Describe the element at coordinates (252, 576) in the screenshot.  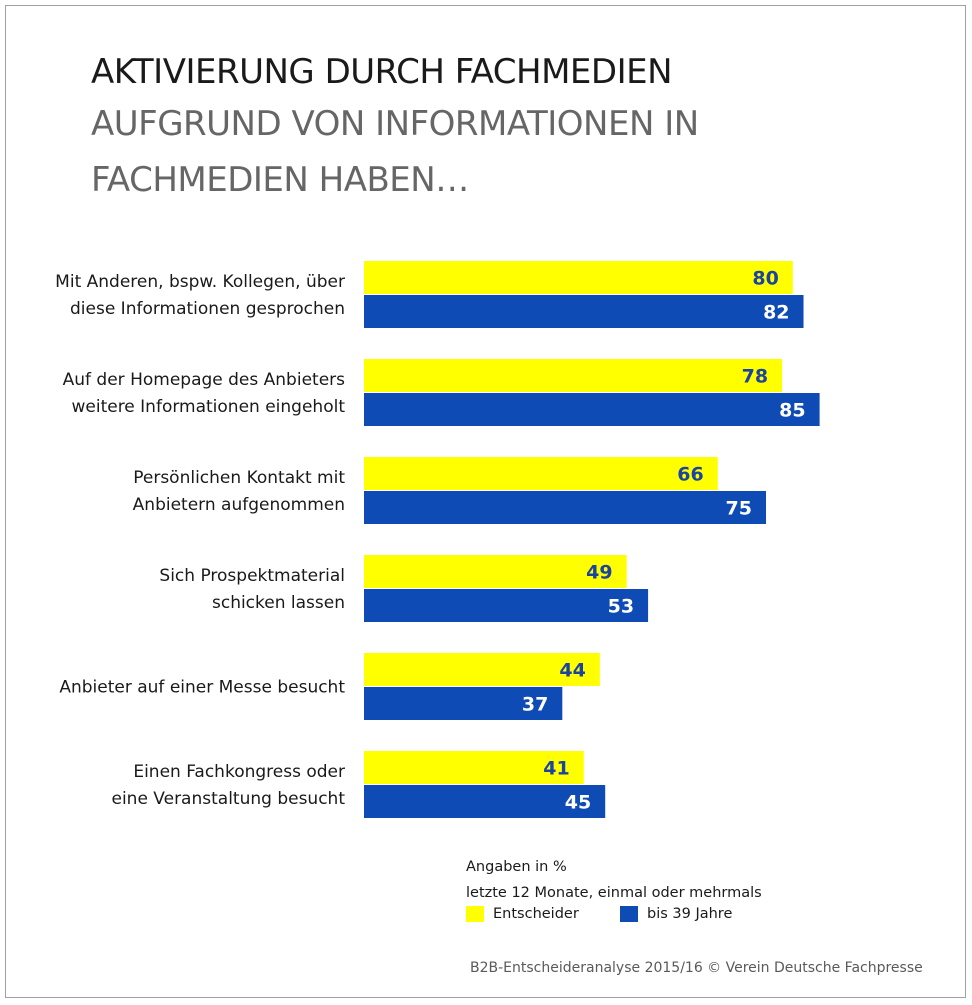
I see `category-label: Sich Prospektmaterial` at that location.